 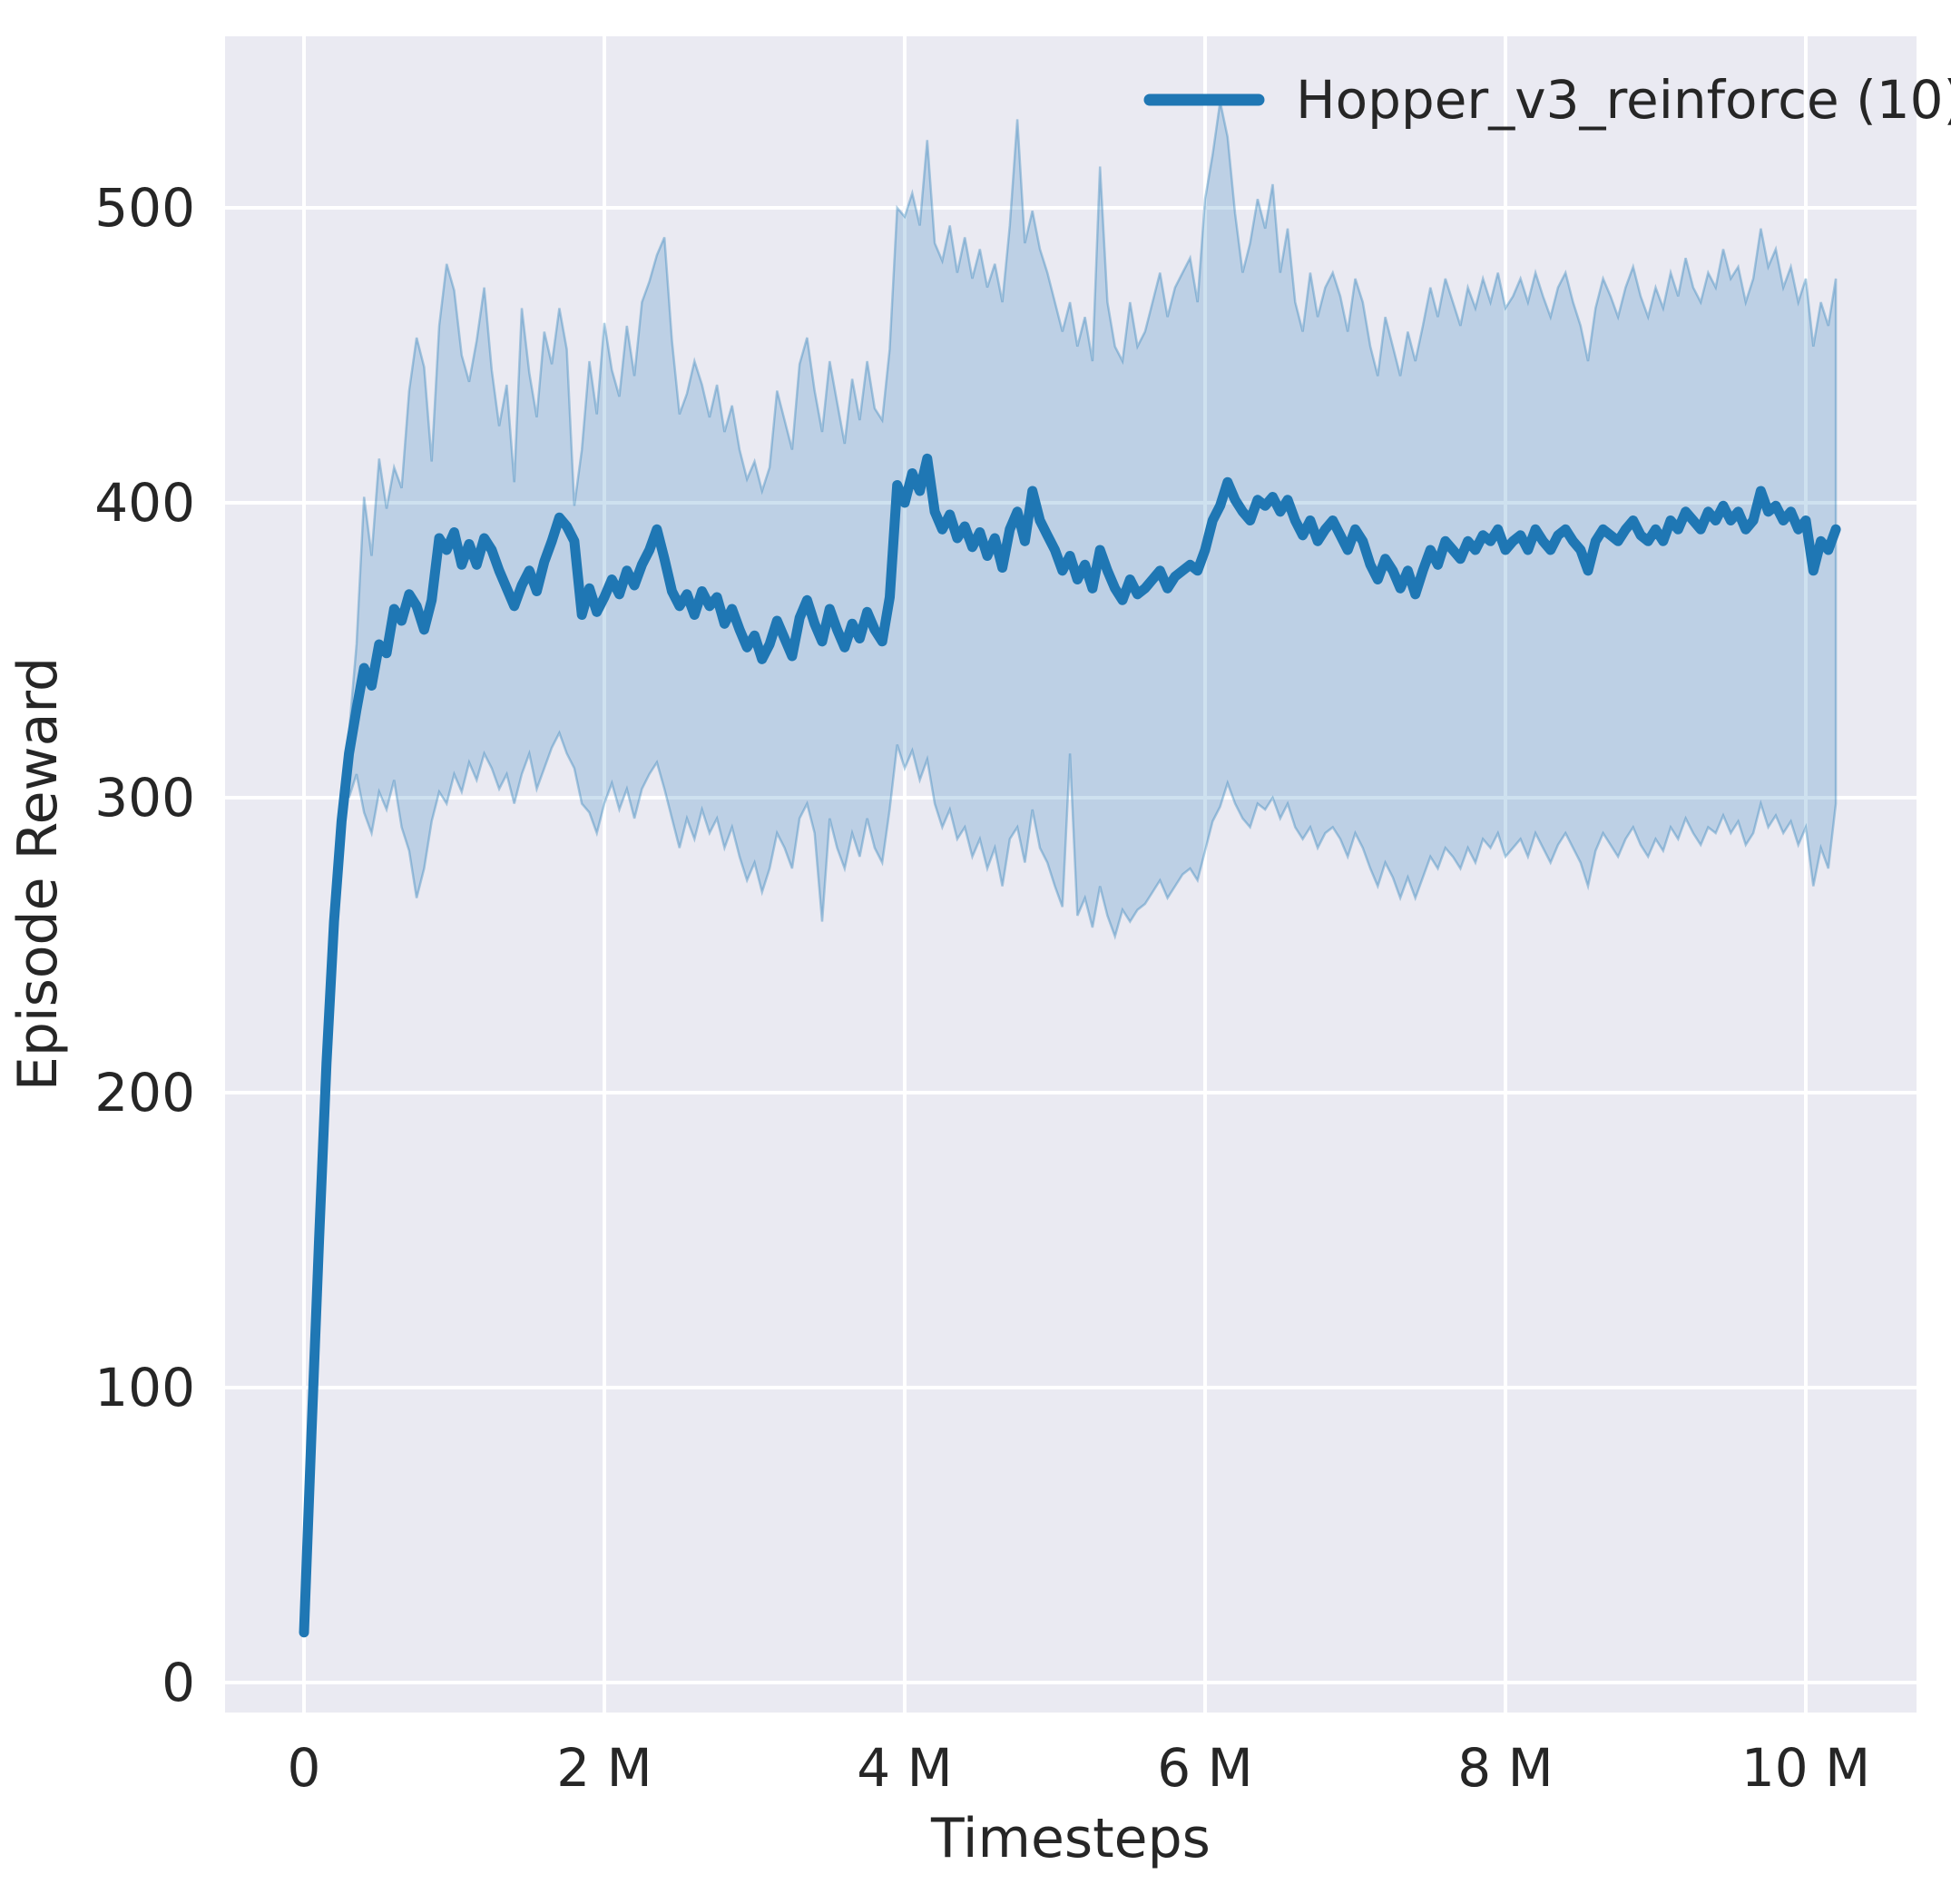 I want to click on y-tick-label: 0, so click(x=179, y=1682).